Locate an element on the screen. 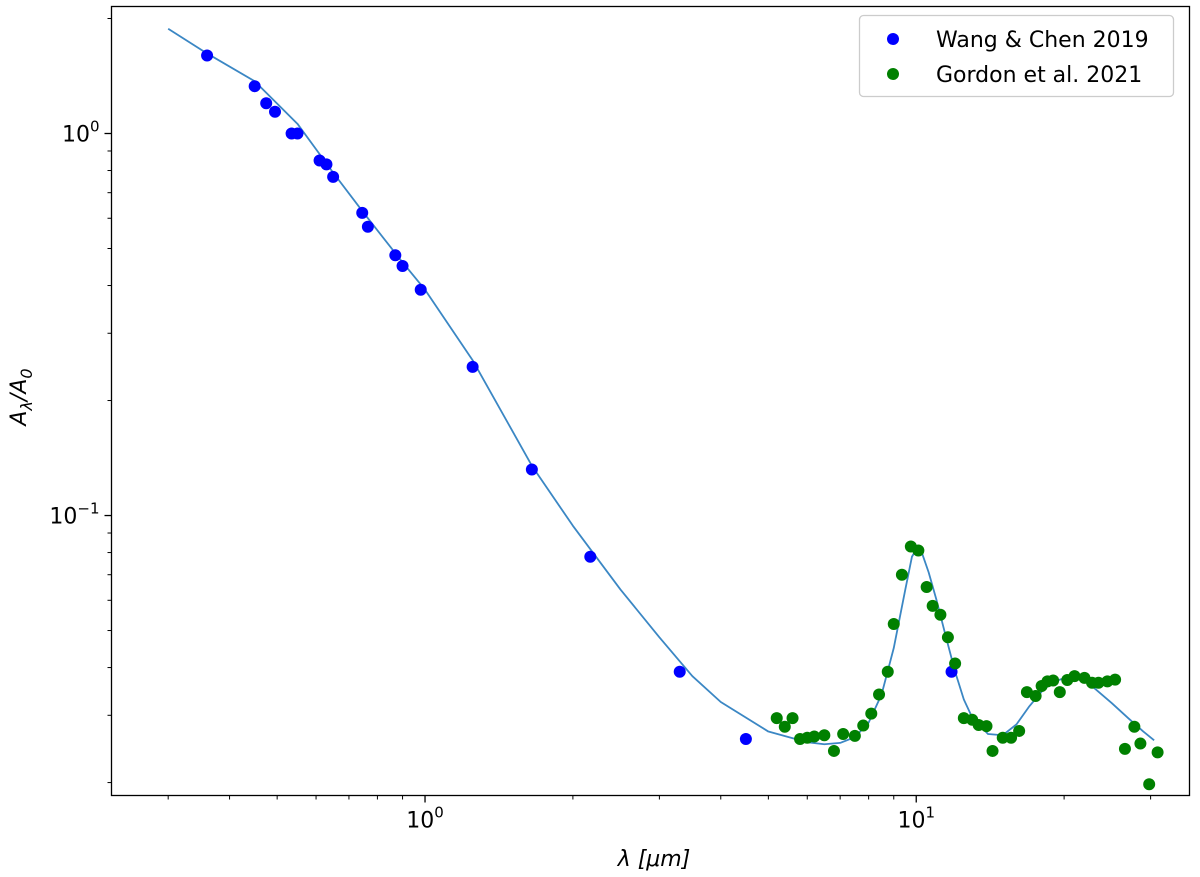  y-tick-label: 10⁰ is located at coordinates (81, 133).